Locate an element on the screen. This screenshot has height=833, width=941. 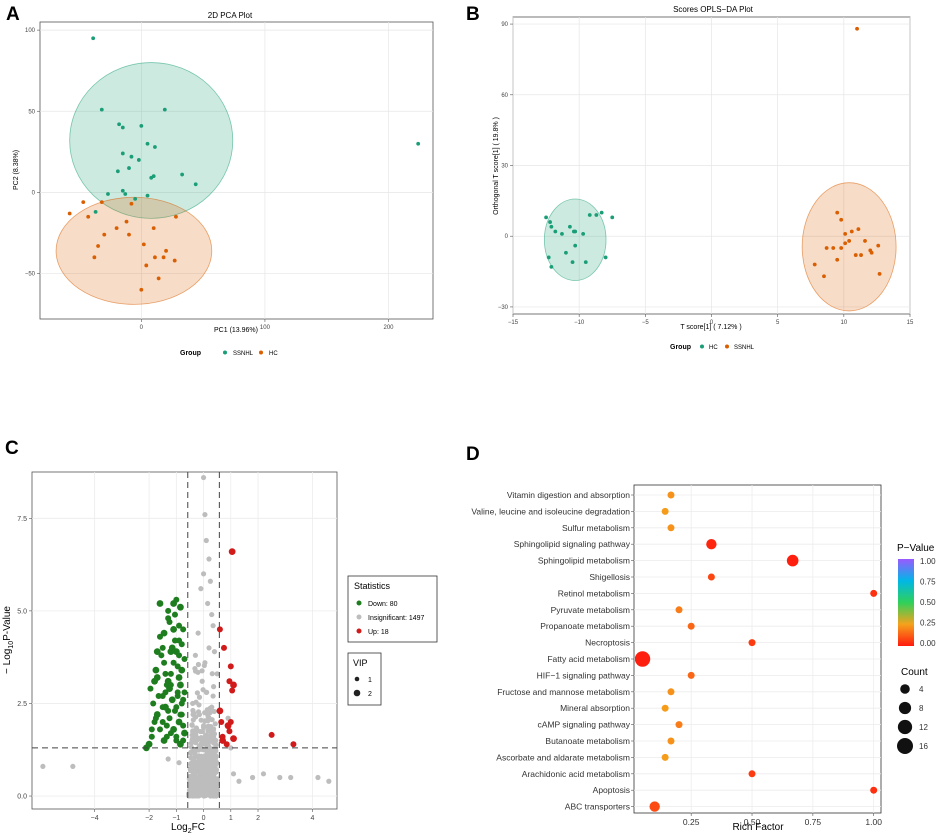
pvalue-legend-ticks: 1.00 0.75 0.50 0.25 0.00 is located at coordinates (925, 602).